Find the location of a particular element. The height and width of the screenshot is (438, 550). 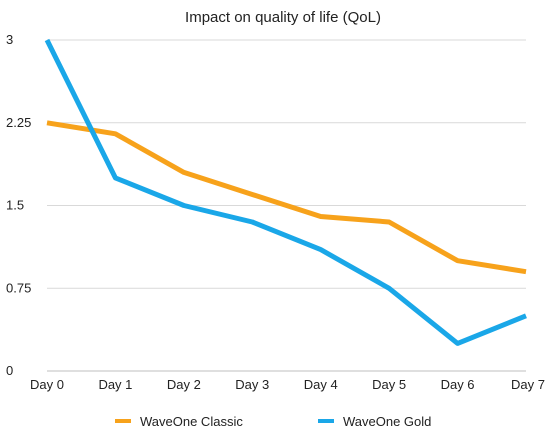

x-axis-tick-labels: Day 0 Day 1 Day 2 Day 3 Day 4 Day 5 Day 6 Day 7 is located at coordinates (287, 384).